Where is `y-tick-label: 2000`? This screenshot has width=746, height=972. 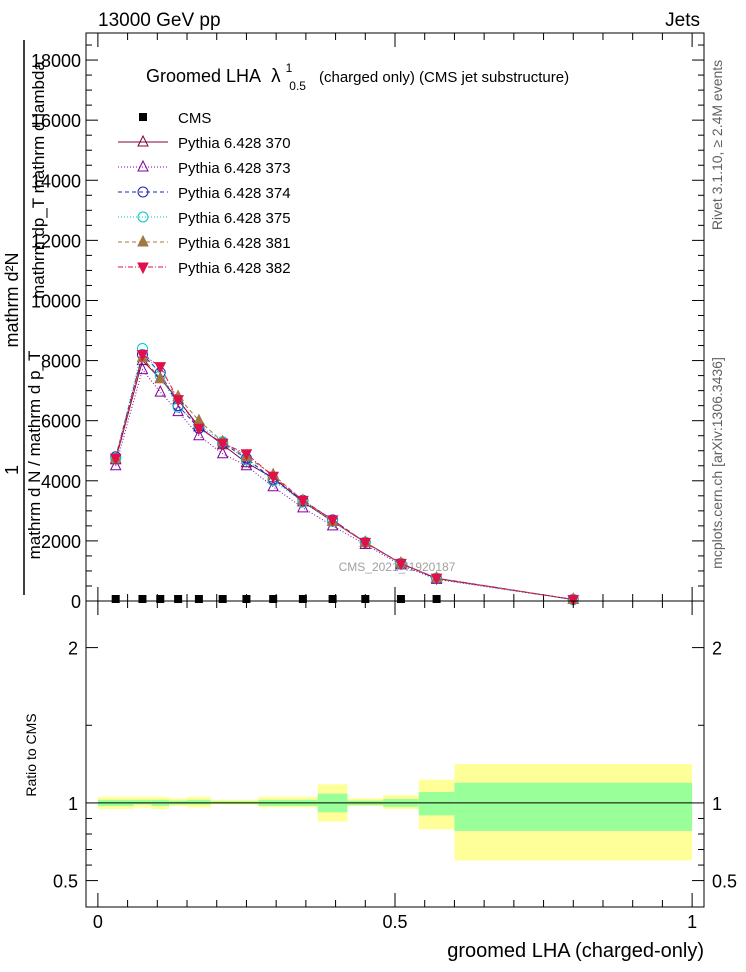 y-tick-label: 2000 is located at coordinates (61, 542).